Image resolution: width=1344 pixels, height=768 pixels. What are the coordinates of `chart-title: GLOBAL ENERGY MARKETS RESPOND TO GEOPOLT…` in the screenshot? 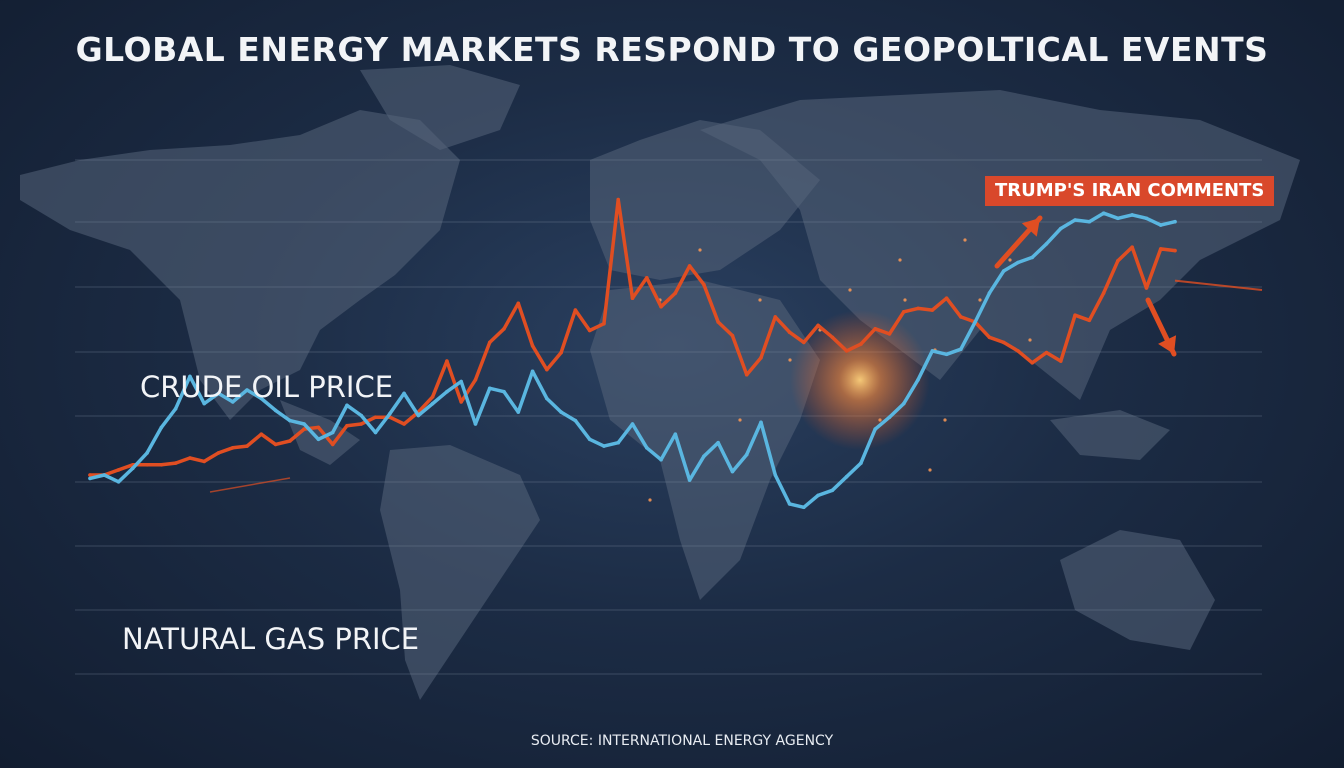 It's located at (672, 49).